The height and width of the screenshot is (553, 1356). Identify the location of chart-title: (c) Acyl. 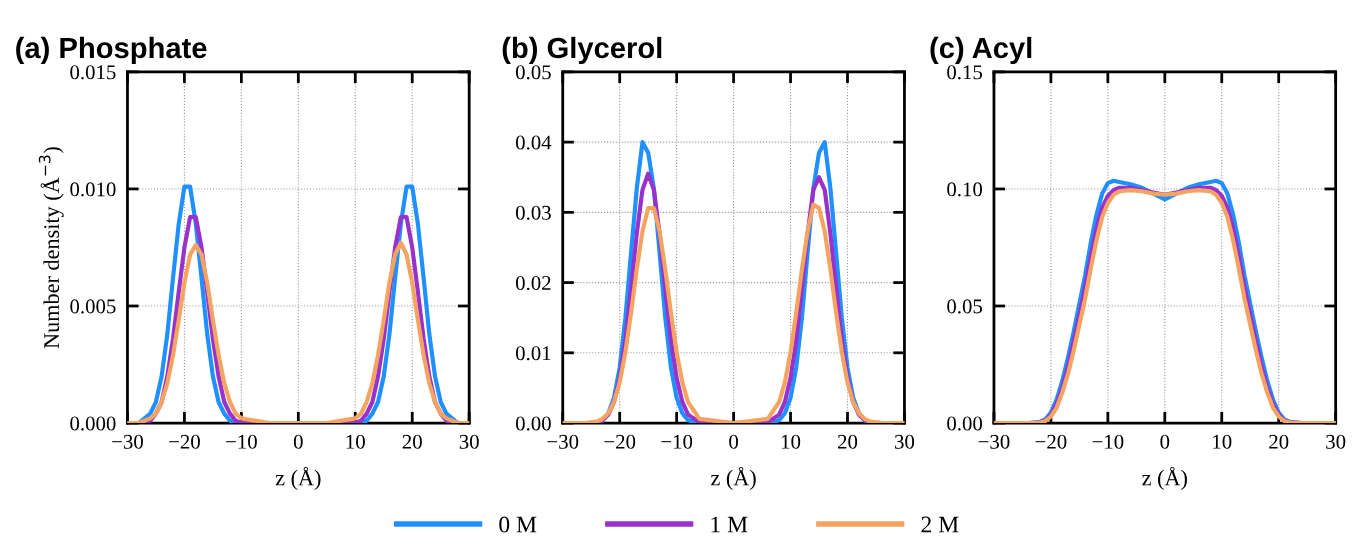
(981, 50).